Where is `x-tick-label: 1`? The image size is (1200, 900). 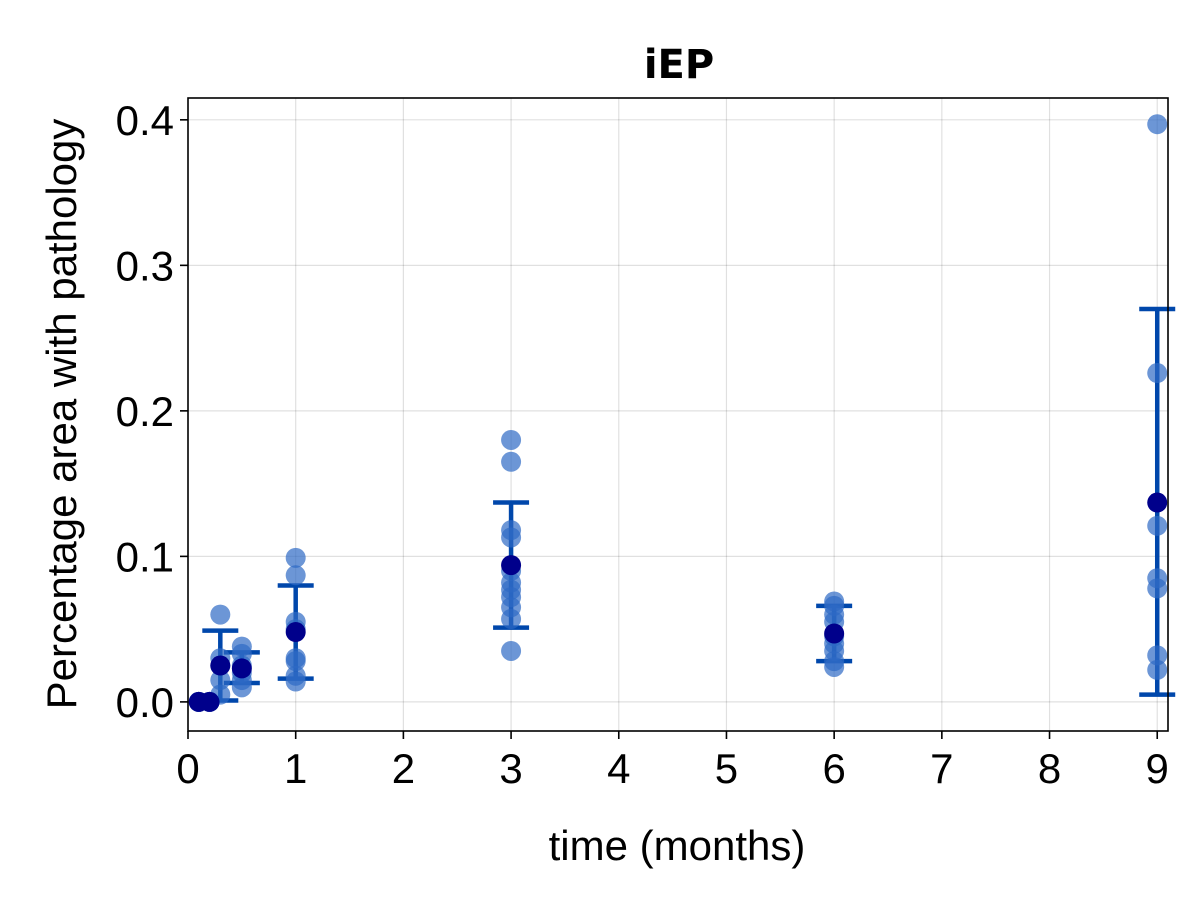
x-tick-label: 1 is located at coordinates (295, 768).